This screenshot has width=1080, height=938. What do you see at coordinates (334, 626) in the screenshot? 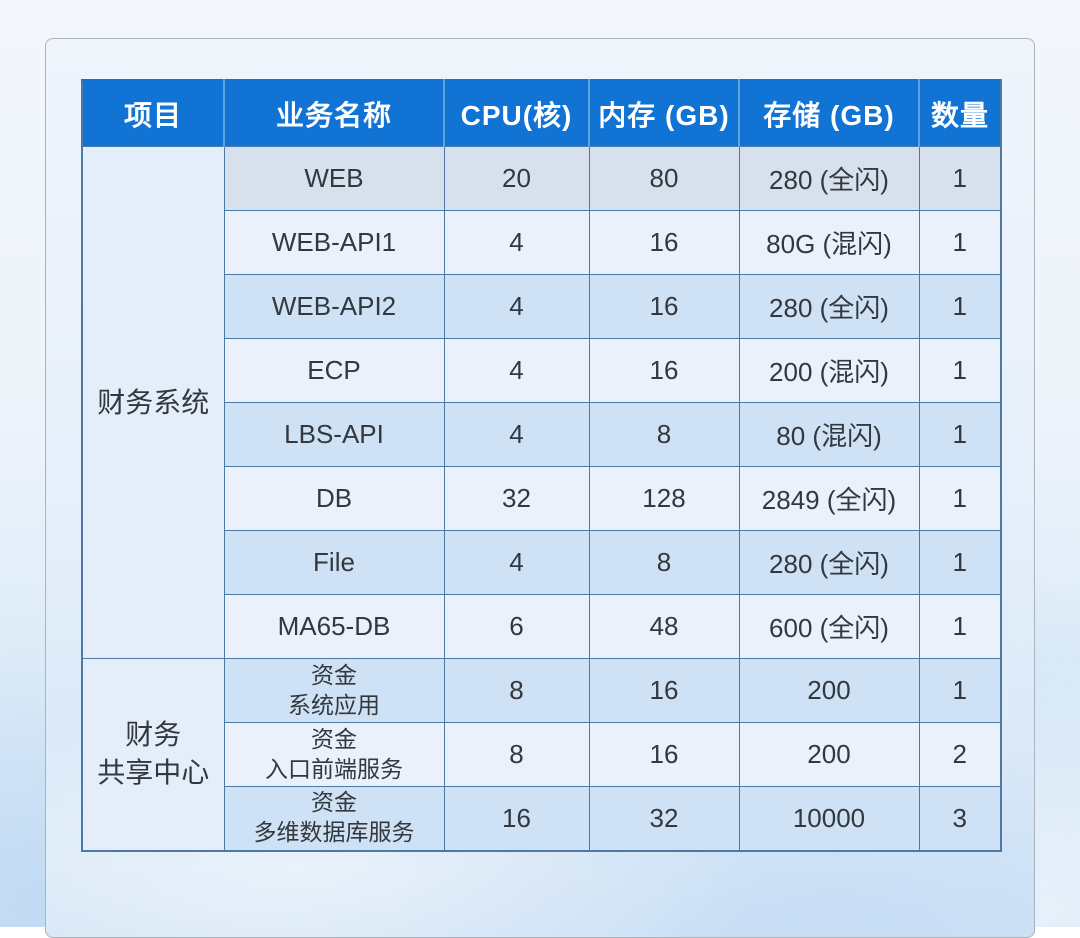
I see `cell-business-name: MA65-DB` at bounding box center [334, 626].